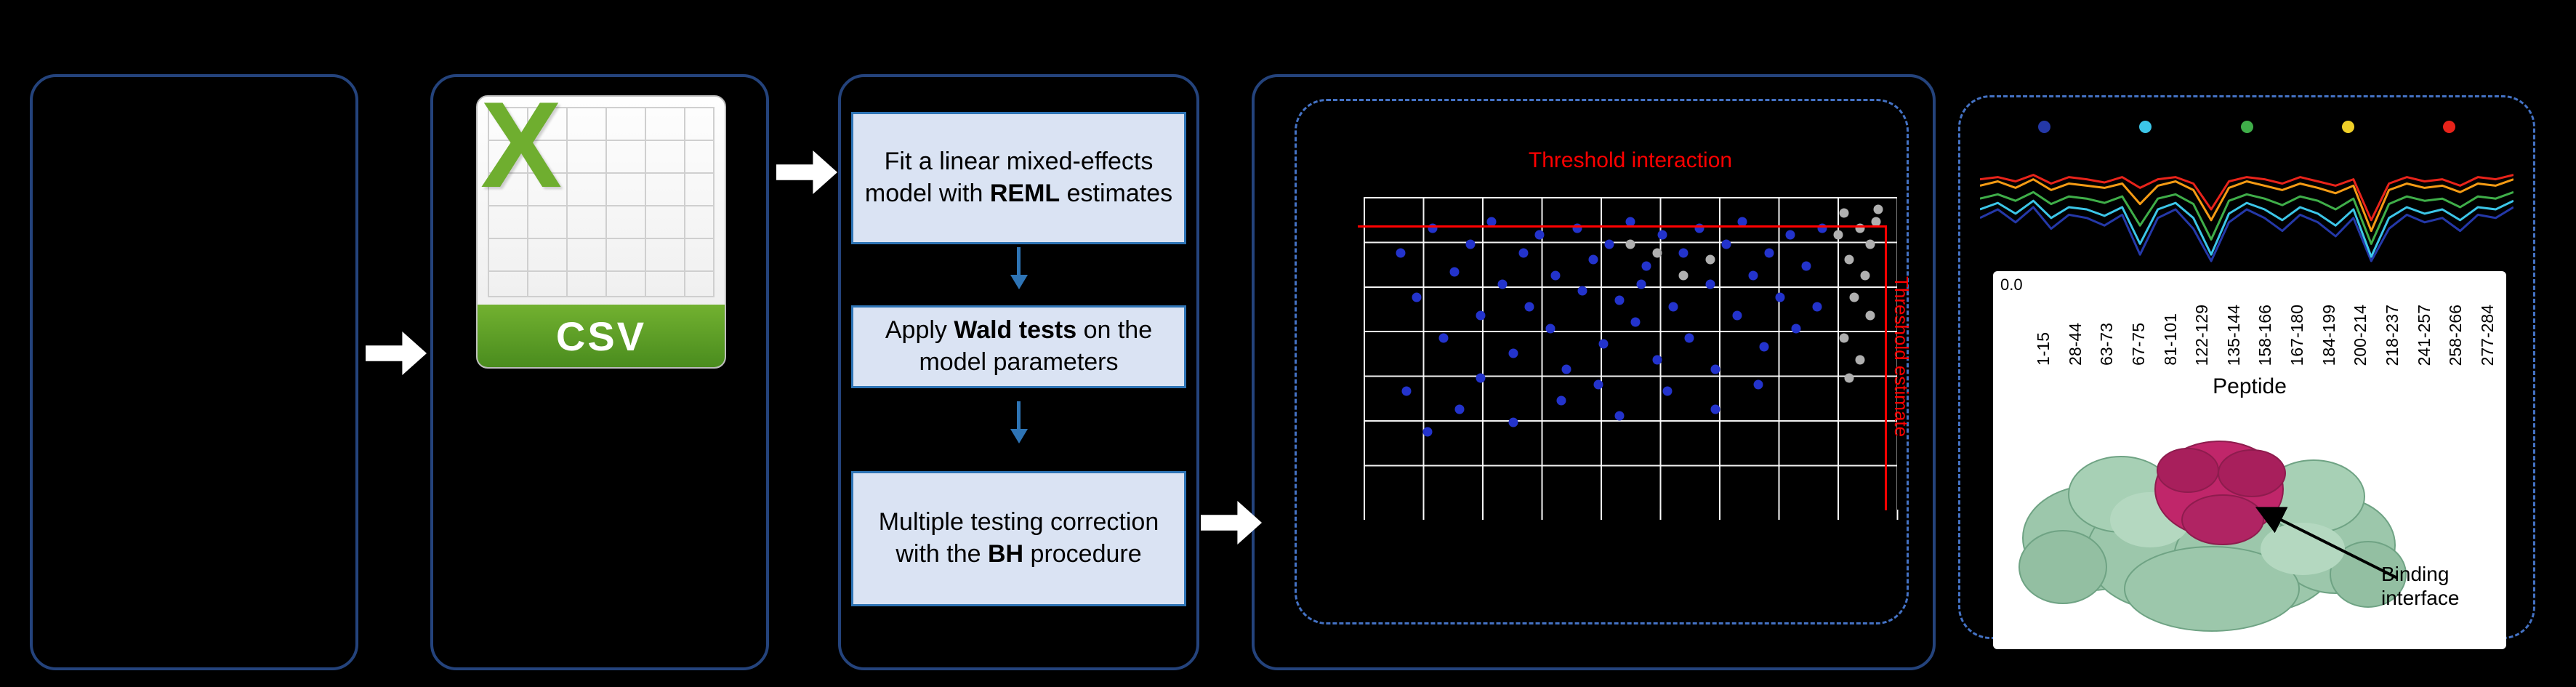  Describe the element at coordinates (1005, 554) in the screenshot. I see `flow-text-bold: BH` at that location.